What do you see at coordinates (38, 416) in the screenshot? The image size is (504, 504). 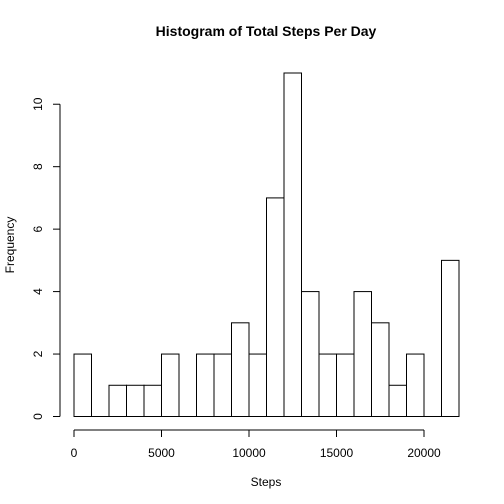 I see `y-tick-label: 0` at bounding box center [38, 416].